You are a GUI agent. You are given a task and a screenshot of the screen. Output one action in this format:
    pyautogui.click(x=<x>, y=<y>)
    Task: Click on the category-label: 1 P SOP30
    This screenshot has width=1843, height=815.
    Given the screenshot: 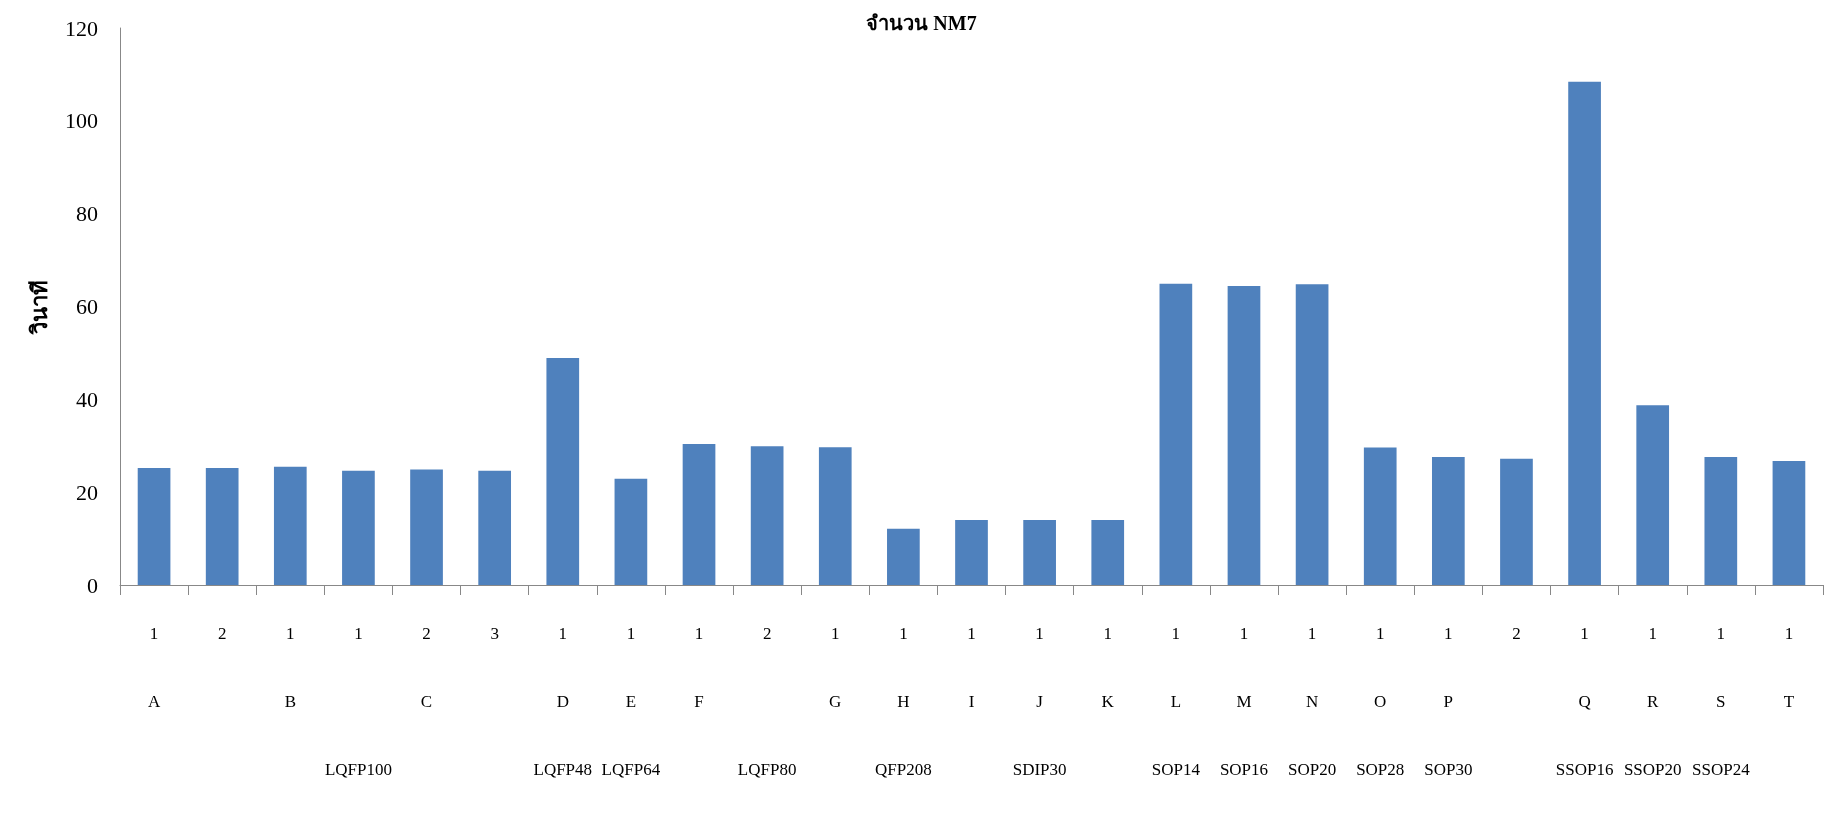 What is the action you would take?
    pyautogui.click(x=1448, y=701)
    